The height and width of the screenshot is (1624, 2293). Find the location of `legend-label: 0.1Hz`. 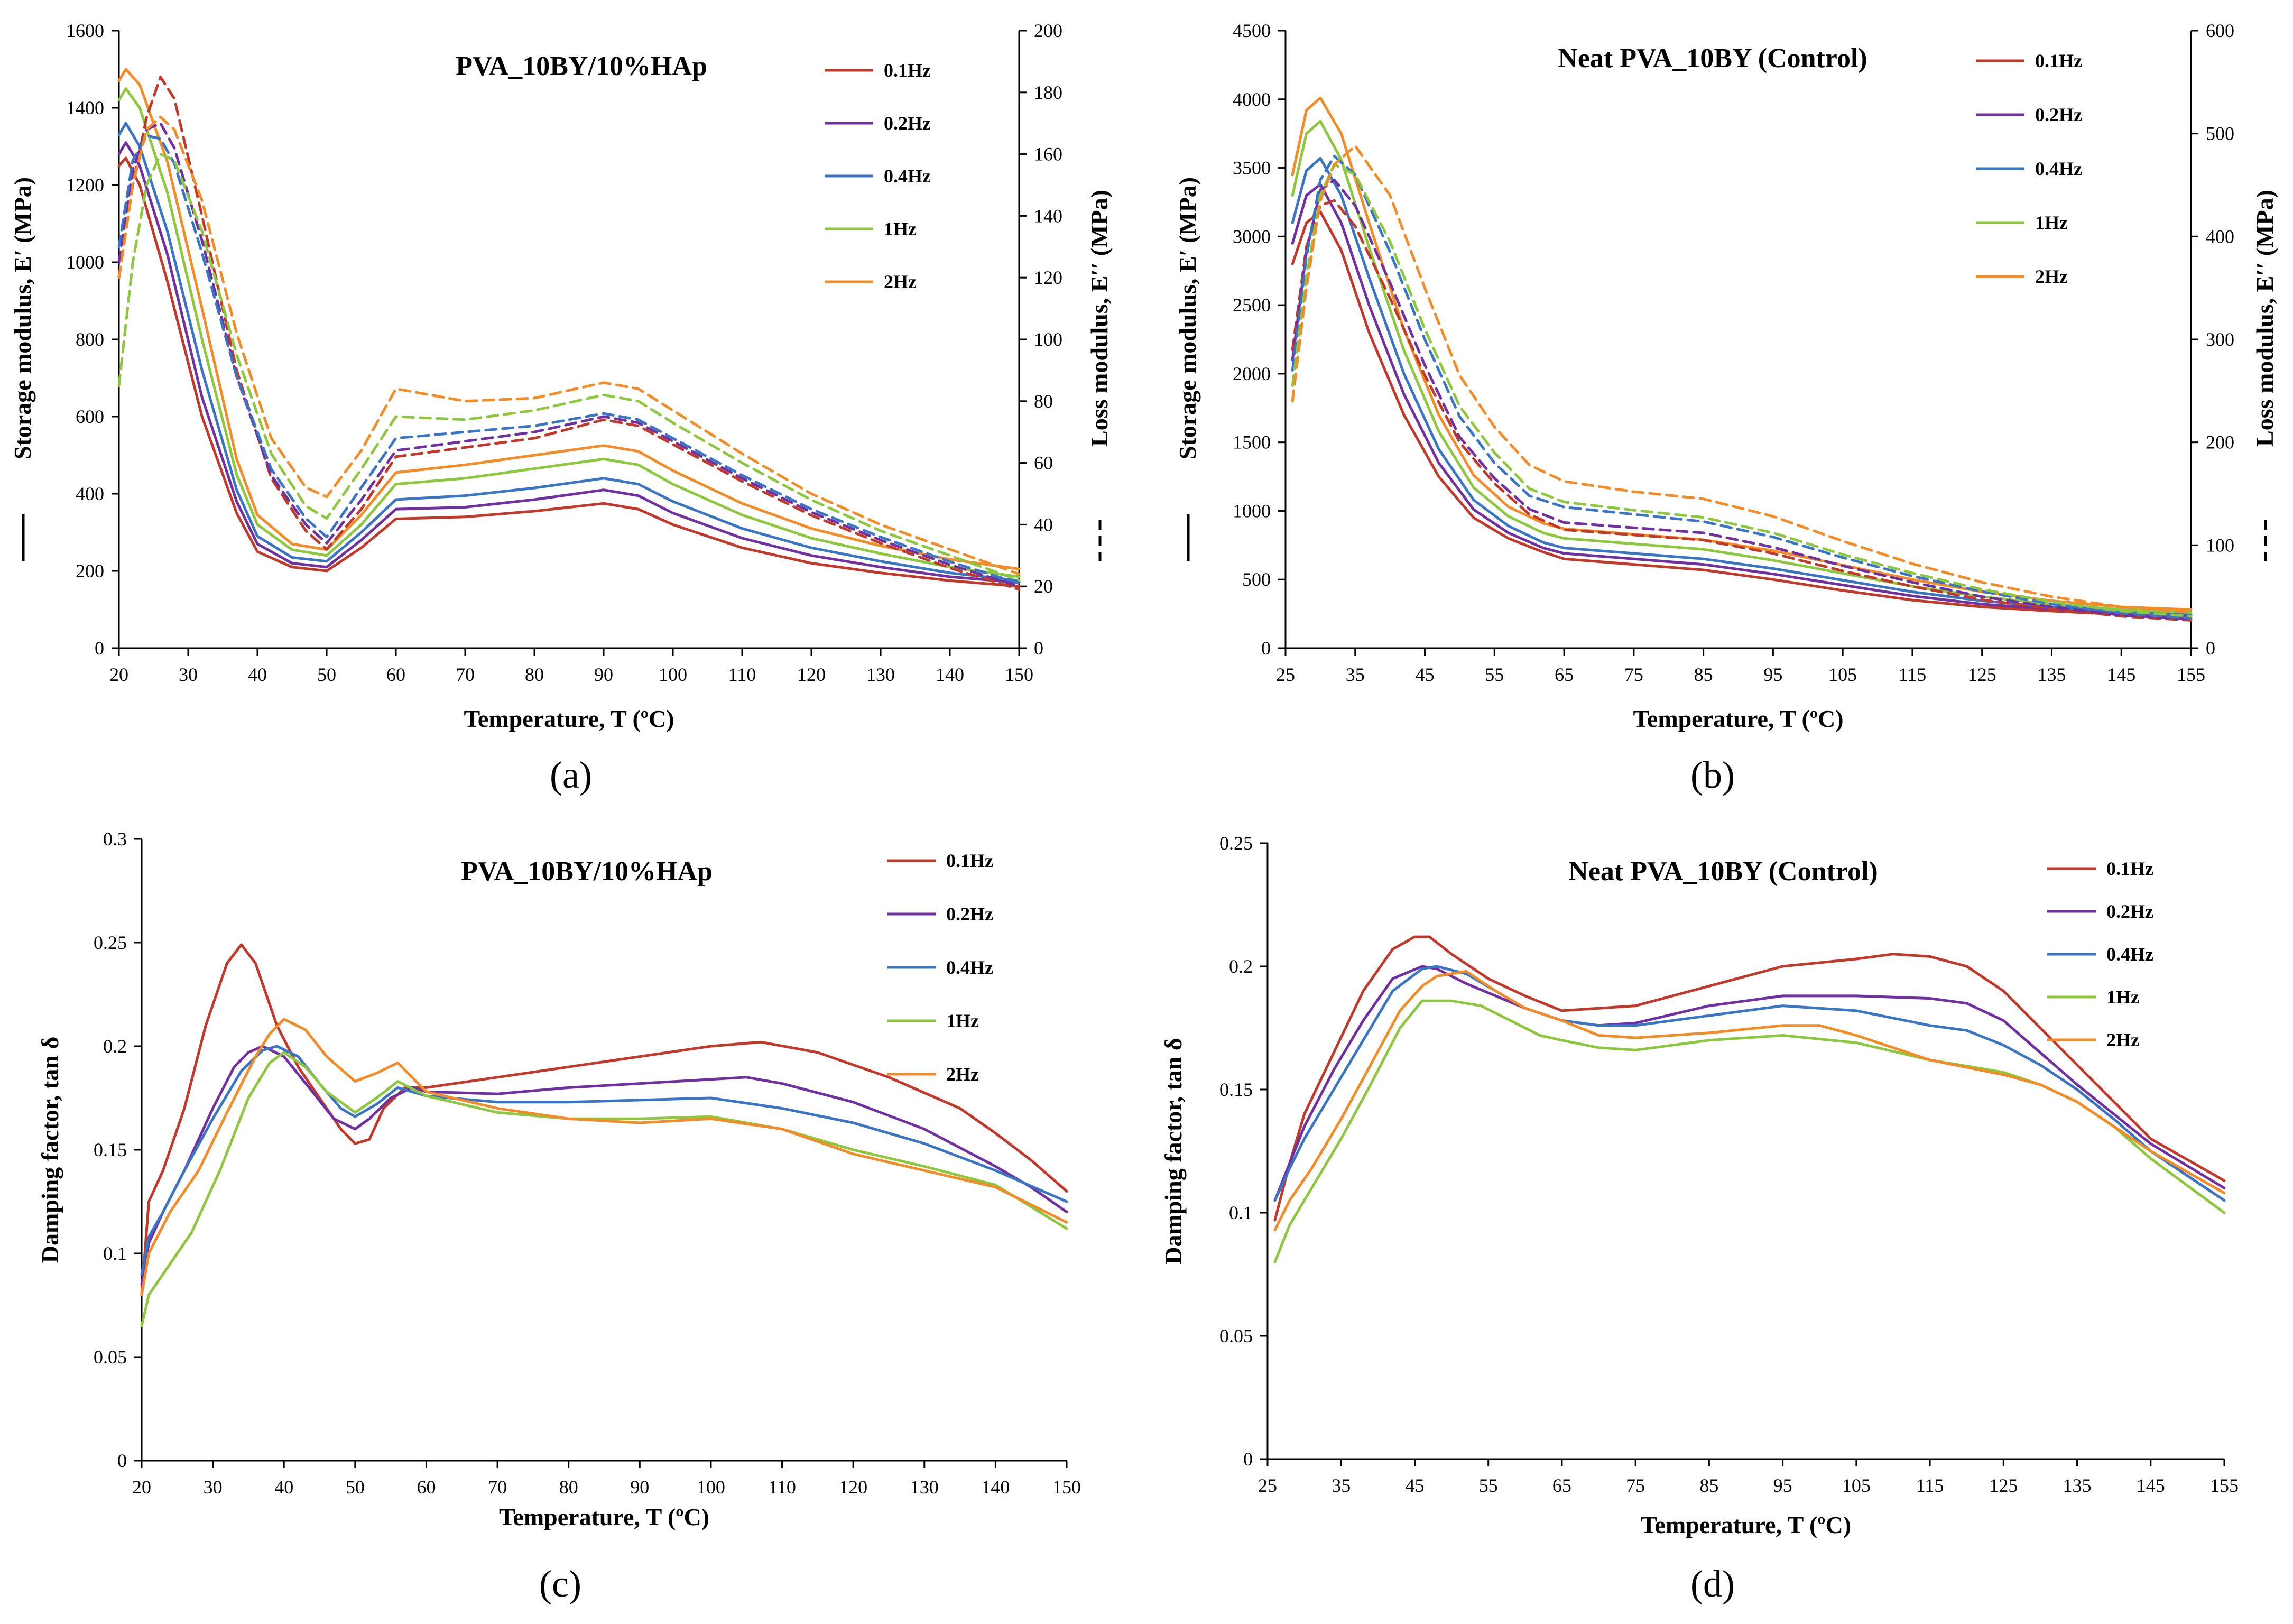

legend-label: 0.1Hz is located at coordinates (970, 860).